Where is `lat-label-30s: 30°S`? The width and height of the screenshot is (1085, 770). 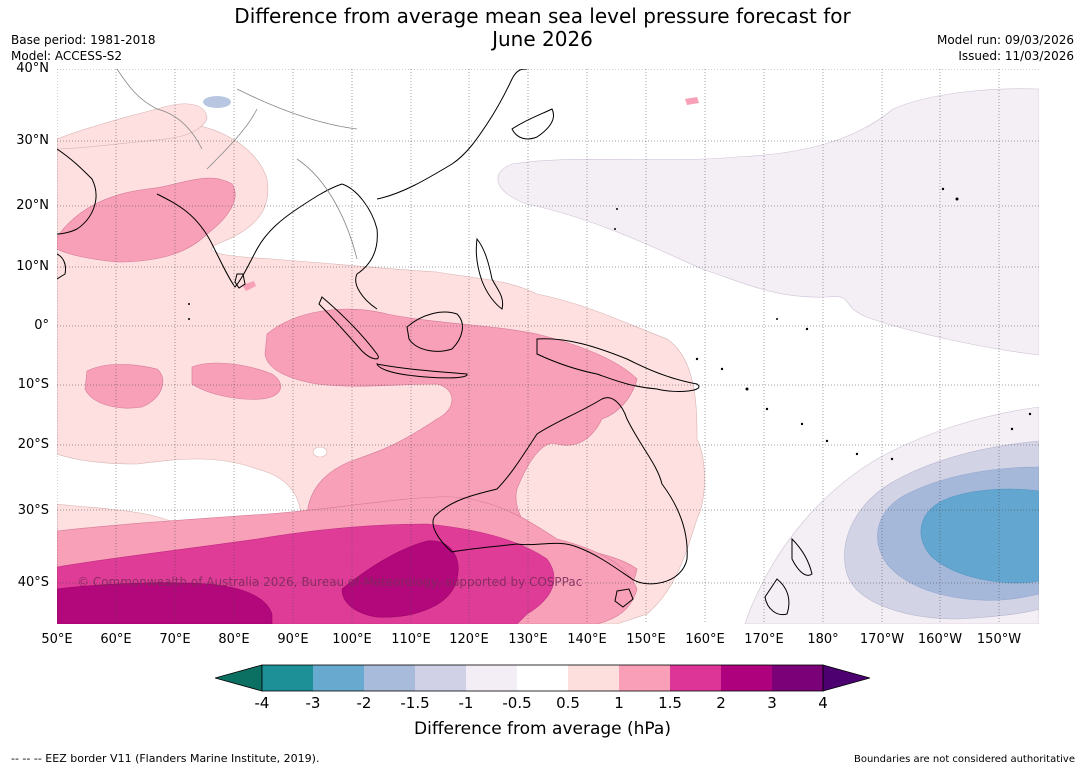 lat-label-30s: 30°S is located at coordinates (33, 510).